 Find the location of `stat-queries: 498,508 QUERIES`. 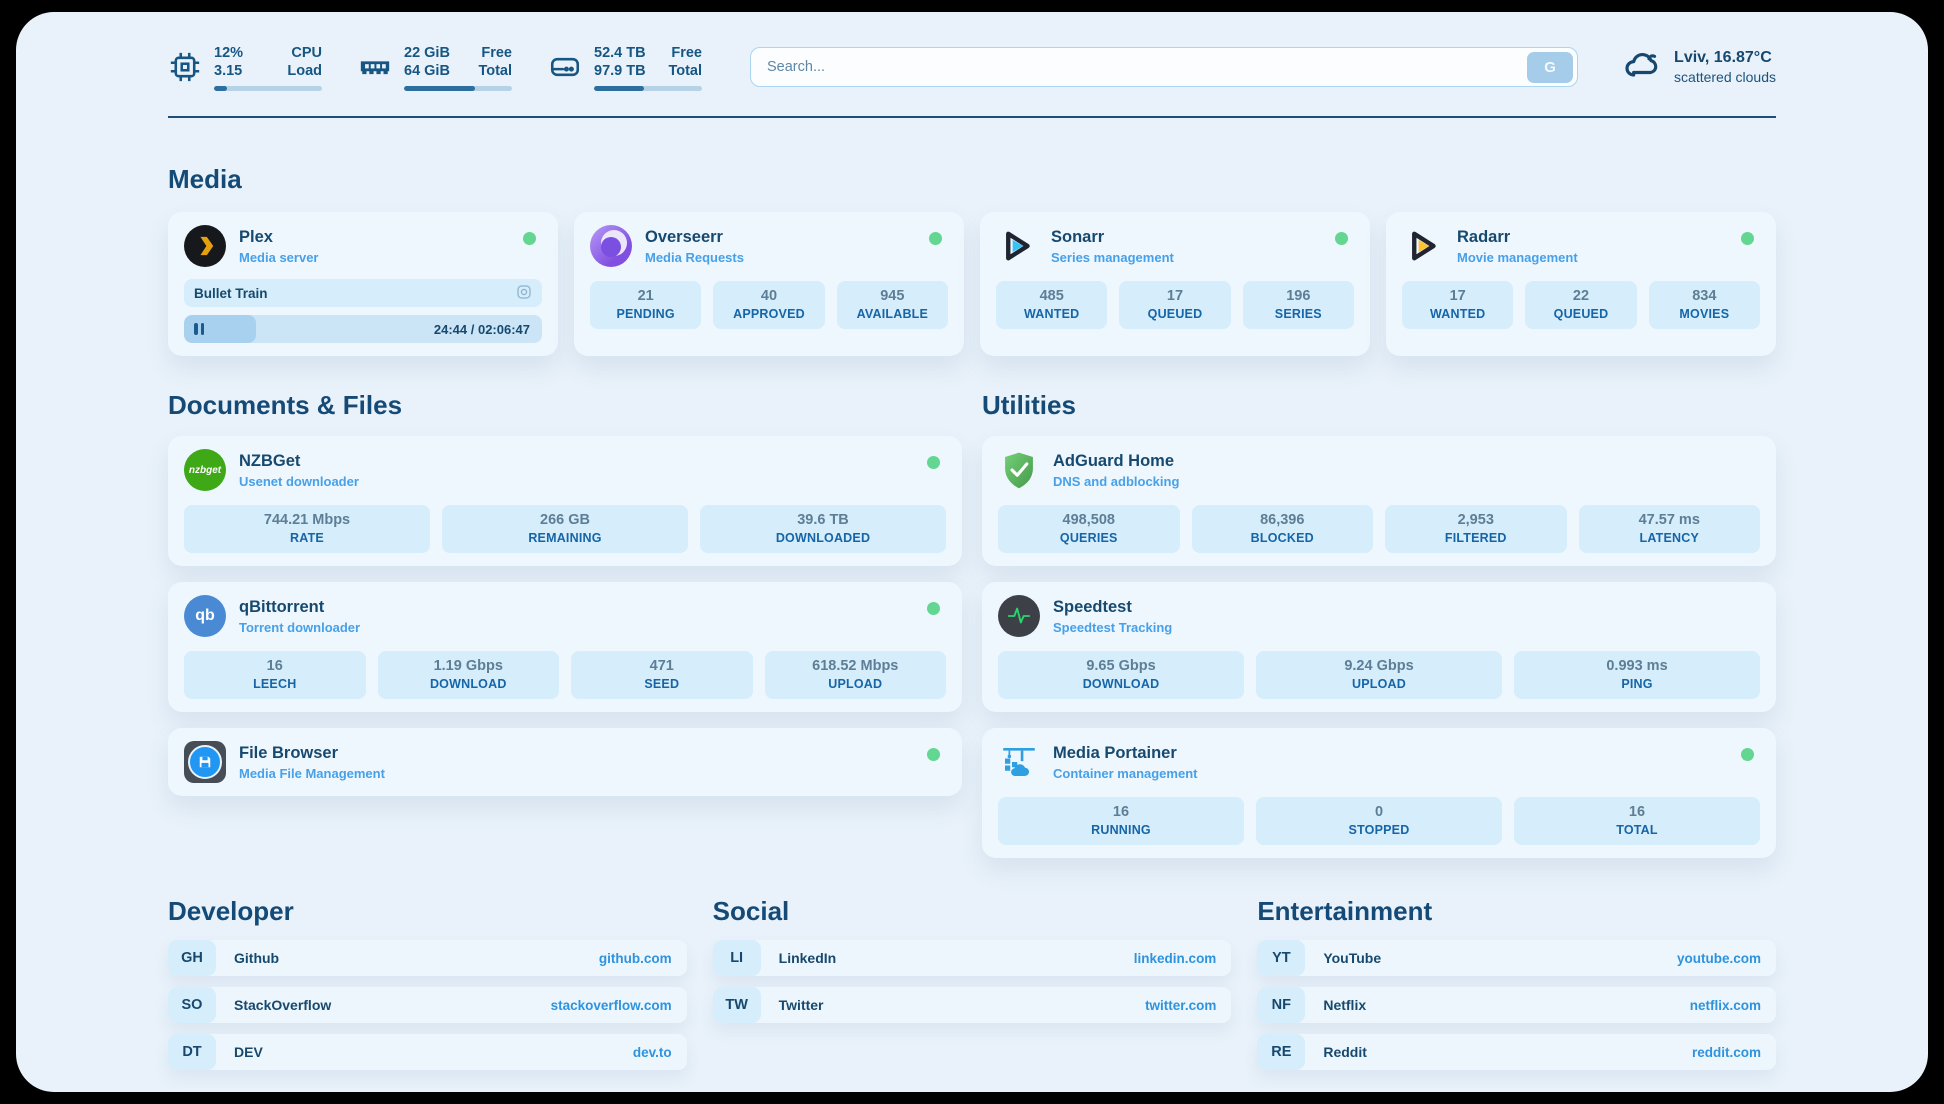

stat-queries: 498,508 QUERIES is located at coordinates (1089, 529).